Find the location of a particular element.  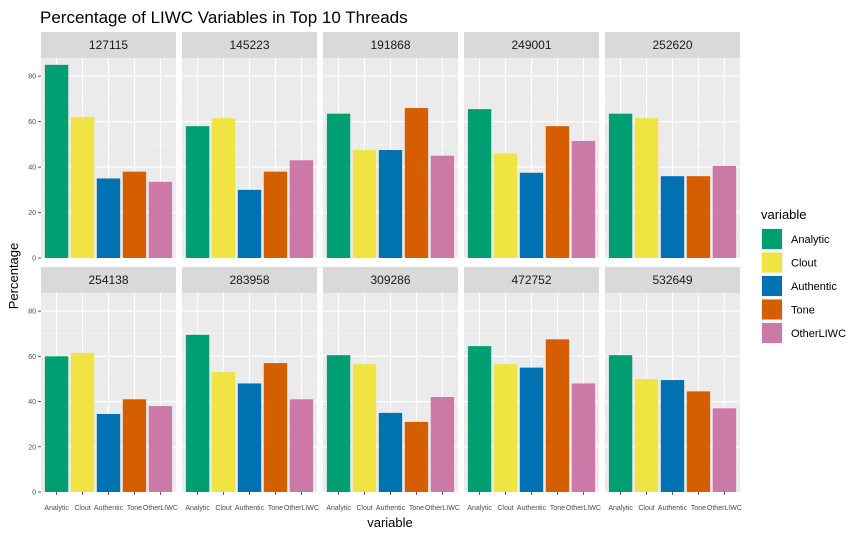

bar-472752-clout is located at coordinates (505, 428).